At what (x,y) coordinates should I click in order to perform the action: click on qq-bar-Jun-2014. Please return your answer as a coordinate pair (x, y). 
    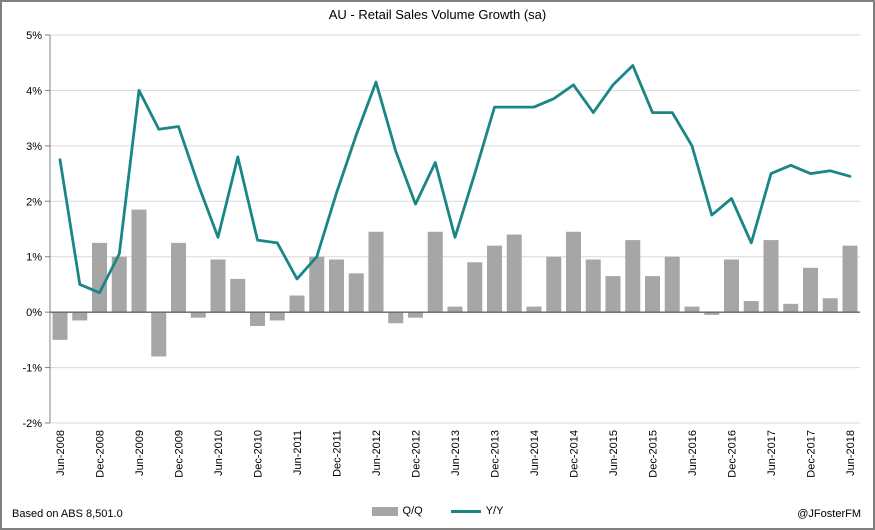
    Looking at the image, I should click on (534, 309).